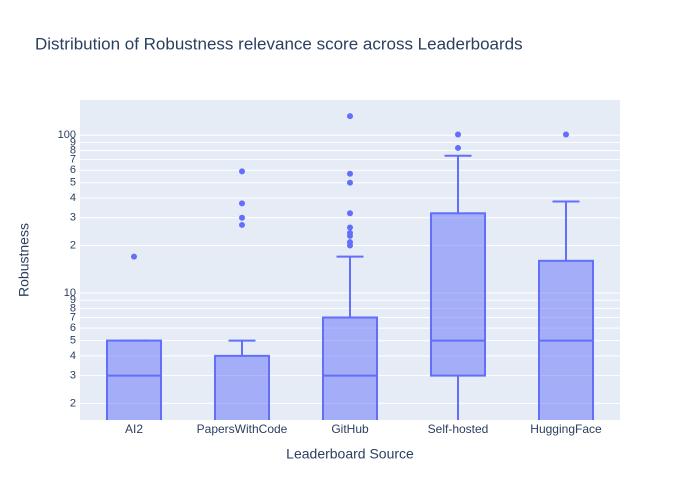 The height and width of the screenshot is (500, 700). I want to click on y-axis-title: Robustness, so click(24, 260).